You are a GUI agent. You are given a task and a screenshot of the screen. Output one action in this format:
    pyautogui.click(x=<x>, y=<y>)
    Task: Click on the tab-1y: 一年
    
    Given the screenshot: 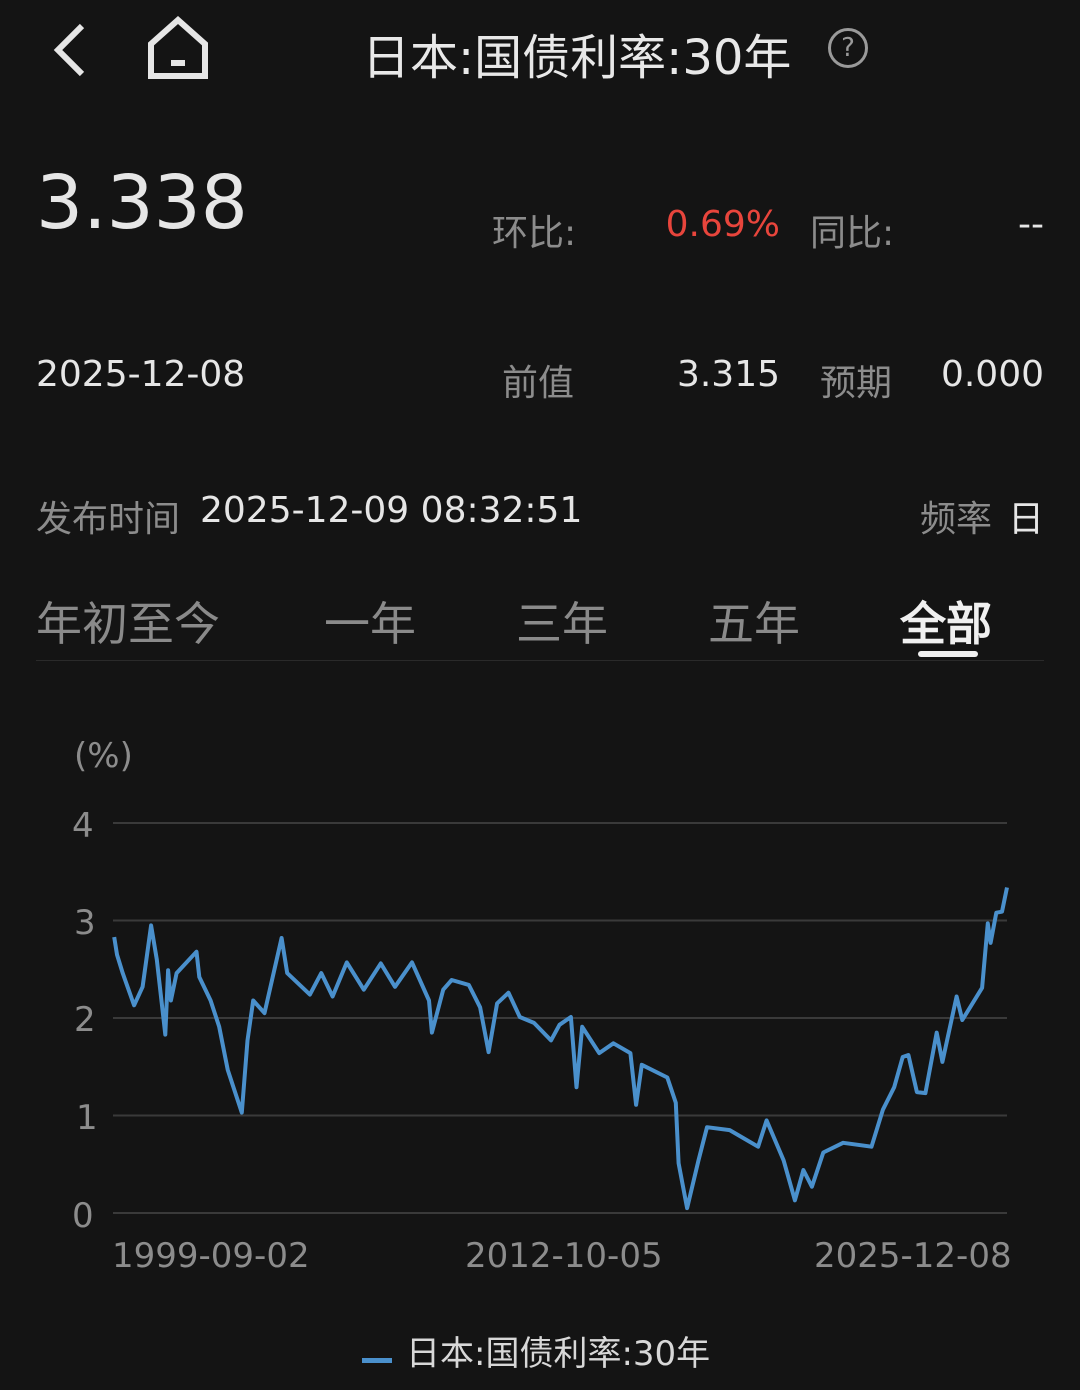 What is the action you would take?
    pyautogui.click(x=370, y=624)
    